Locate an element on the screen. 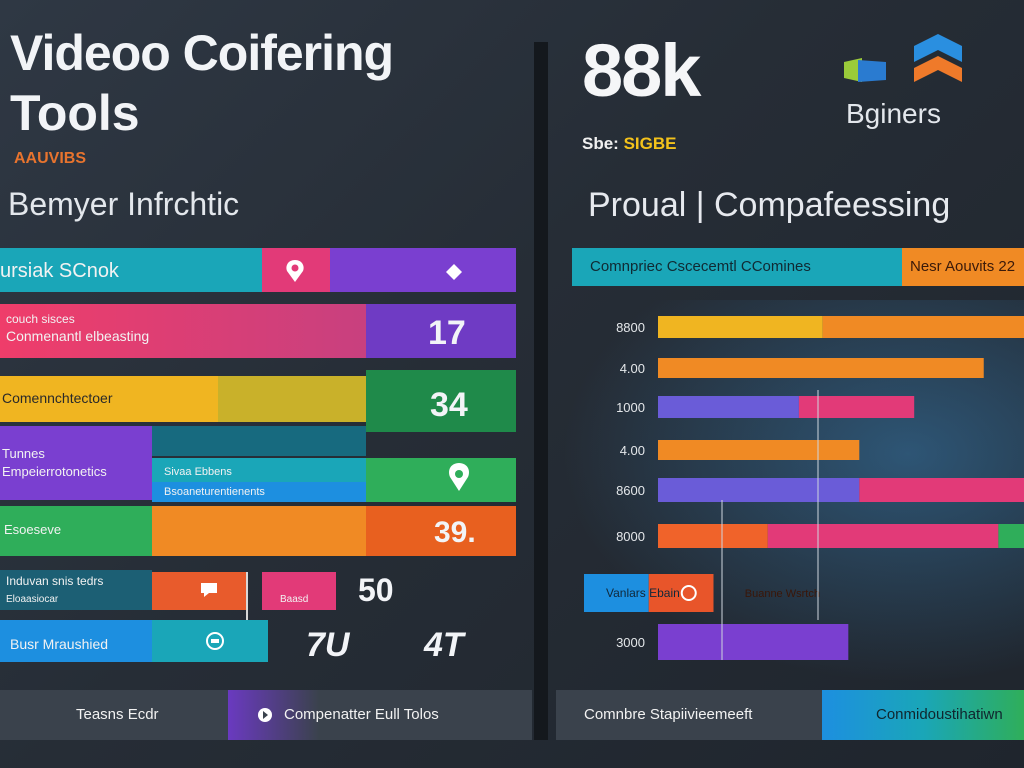  chart-header-right-bg is located at coordinates (963, 267).